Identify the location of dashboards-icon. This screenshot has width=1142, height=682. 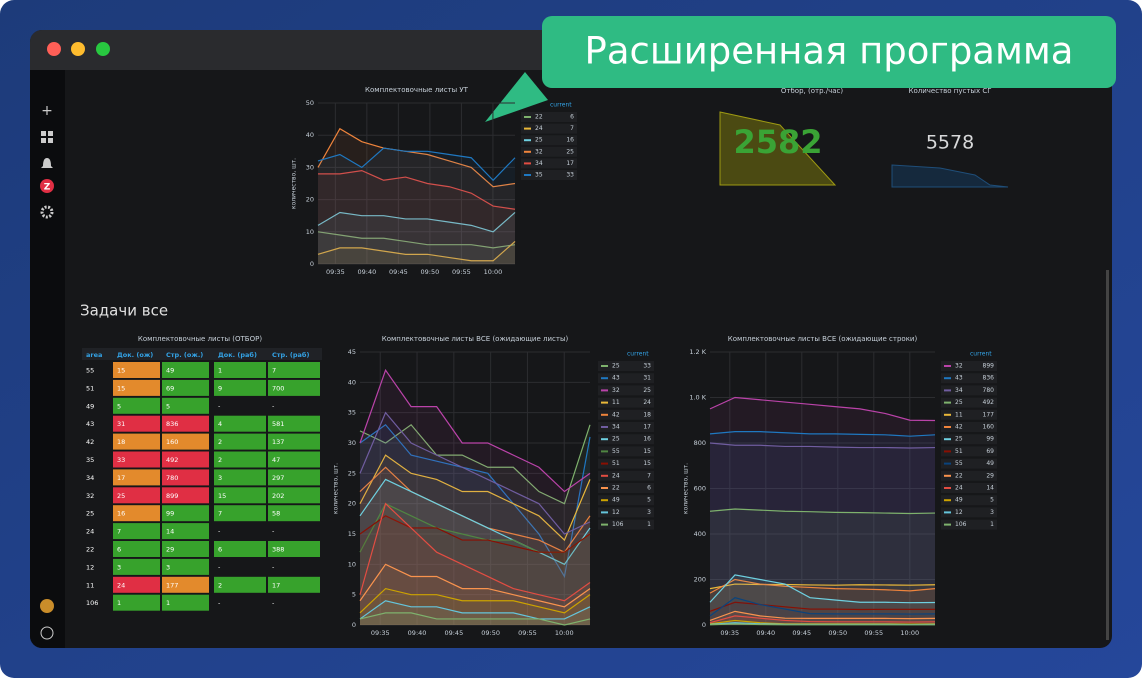
(47, 137).